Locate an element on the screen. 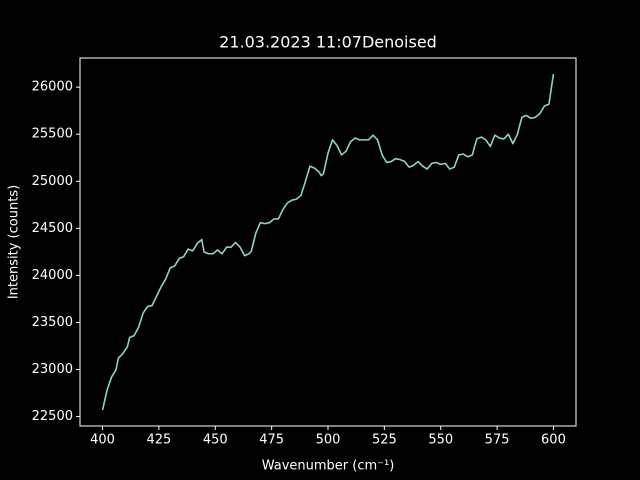 The image size is (640, 480). y-tick-label: 26000 is located at coordinates (52, 87).